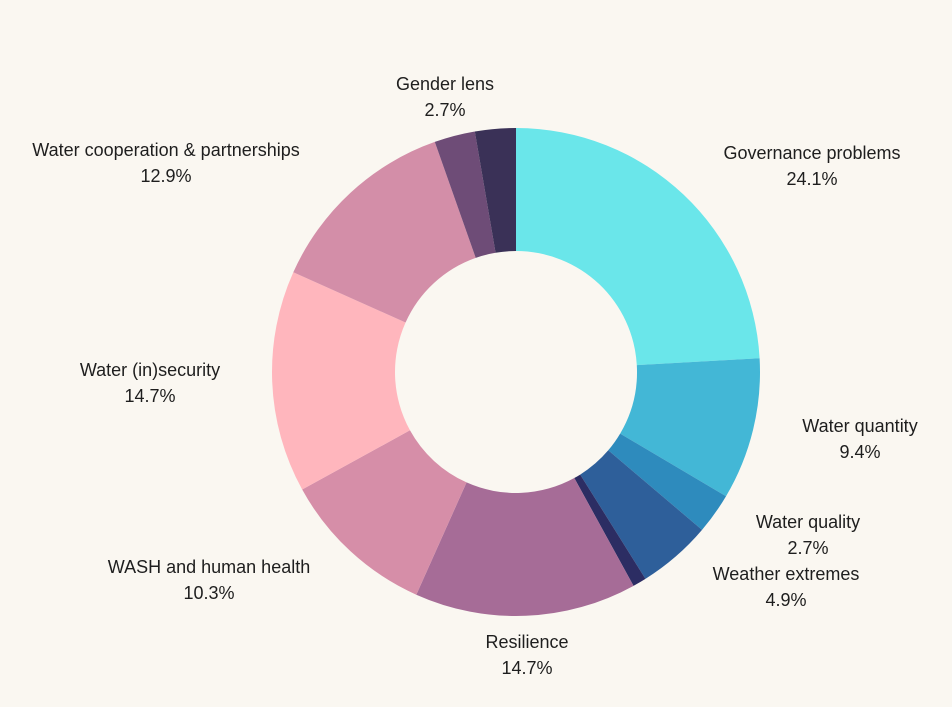 The width and height of the screenshot is (952, 707). What do you see at coordinates (527, 668) in the screenshot?
I see `label-resilience-value: 14.7%` at bounding box center [527, 668].